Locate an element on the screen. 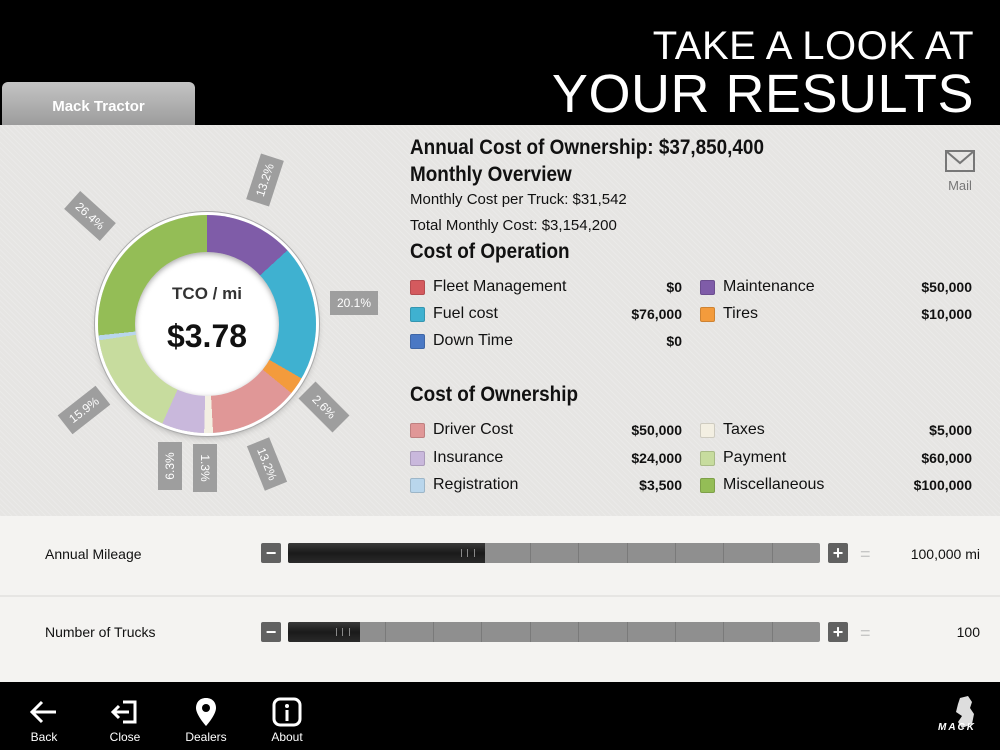  number-of-trucks-value: 100 is located at coordinates (968, 632).